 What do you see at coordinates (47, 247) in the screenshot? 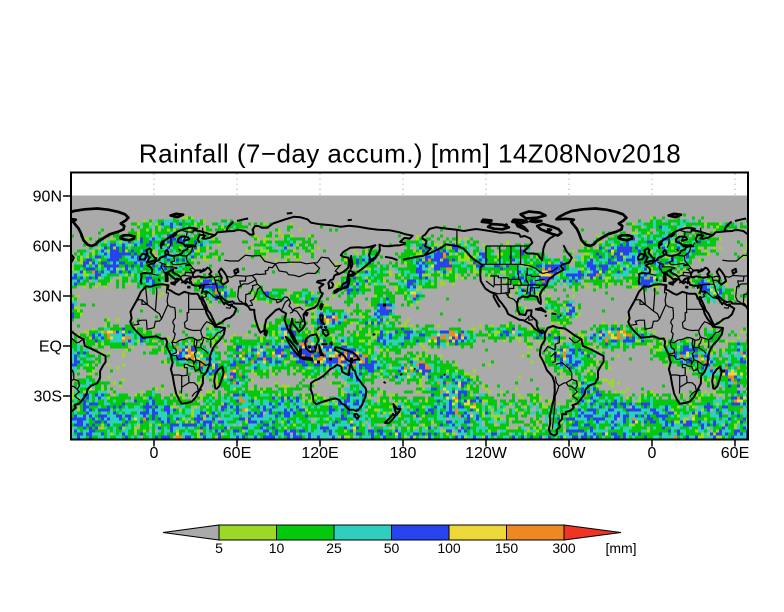
I see `svg-text: 60N` at bounding box center [47, 247].